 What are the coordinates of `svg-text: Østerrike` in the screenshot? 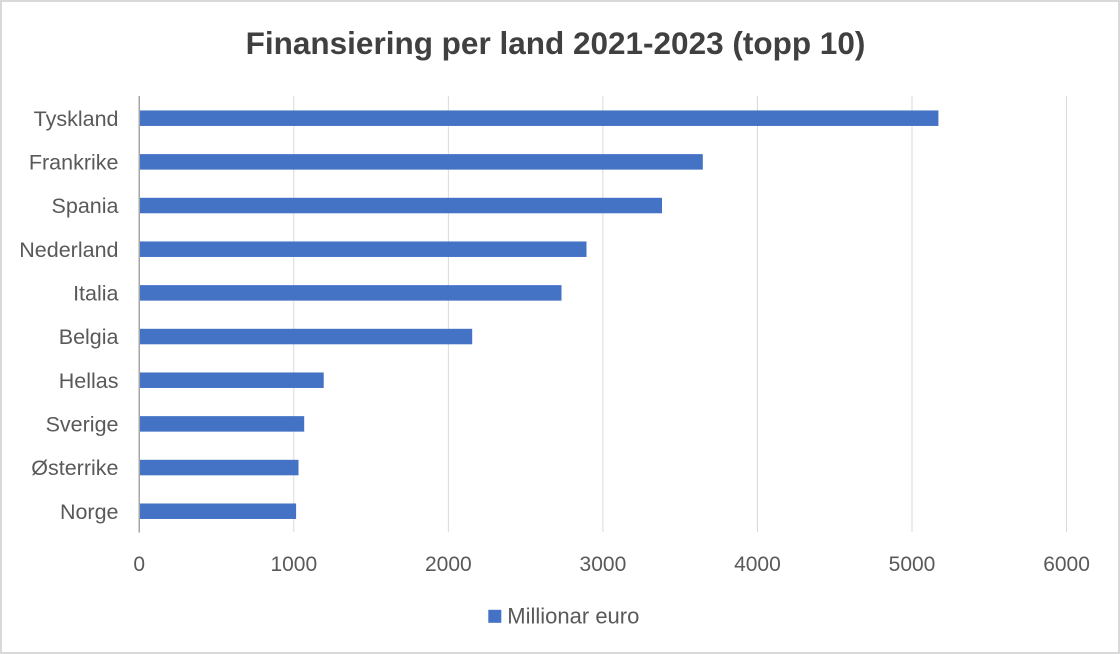 It's located at (74, 468).